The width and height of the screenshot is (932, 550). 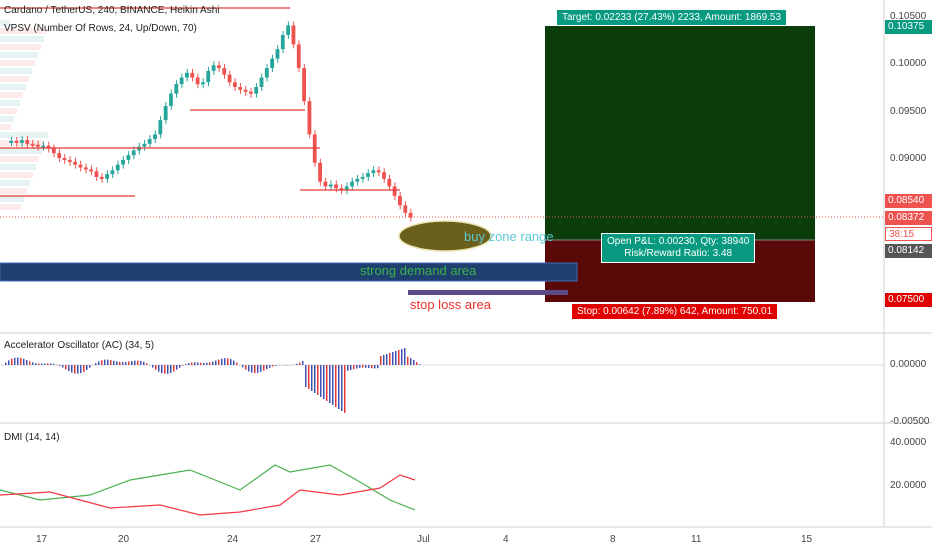 What do you see at coordinates (100, 28) in the screenshot?
I see `vpsv-label: VPSV (Number Of Rows, 24, Up/Down, 70)` at bounding box center [100, 28].